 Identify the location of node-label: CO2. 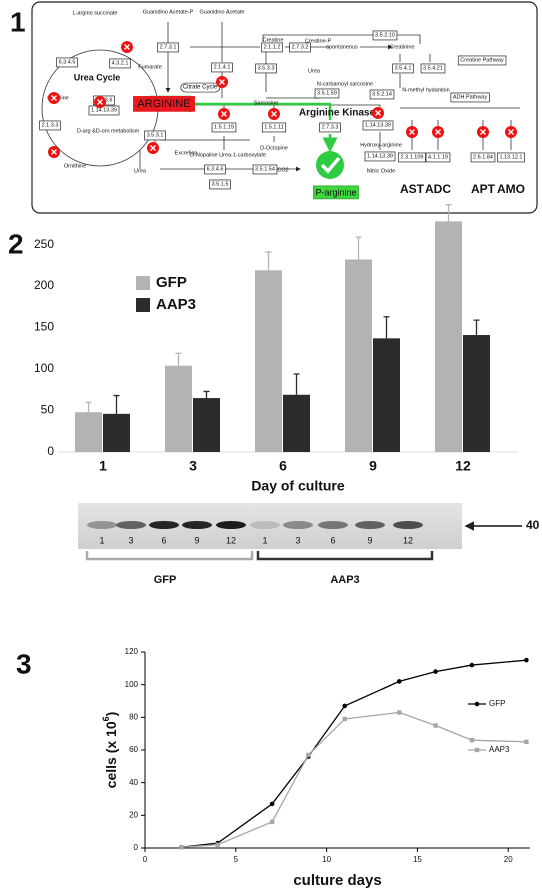
(282, 170).